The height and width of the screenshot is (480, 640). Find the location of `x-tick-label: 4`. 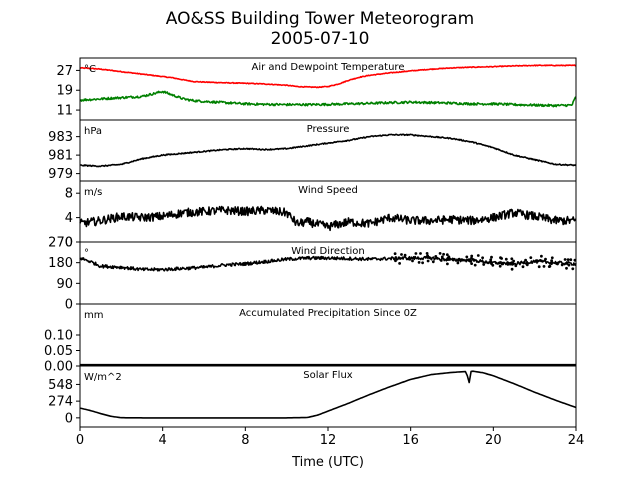

x-tick-label: 4 is located at coordinates (163, 440).